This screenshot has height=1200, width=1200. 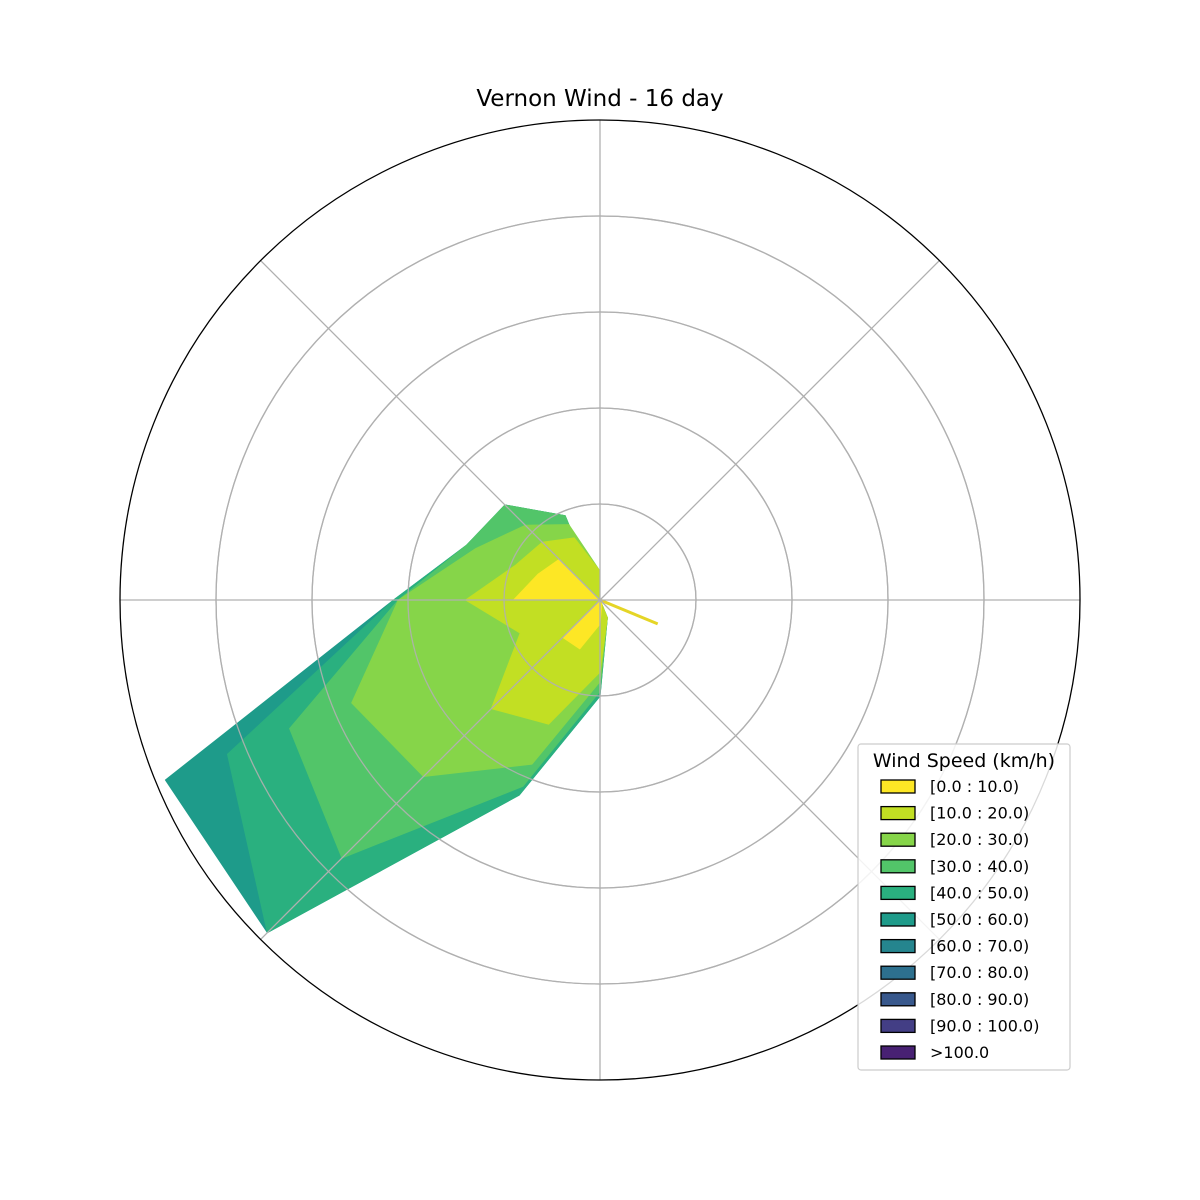 I want to click on legend-label: [10.0 : 20.0), so click(x=979, y=813).